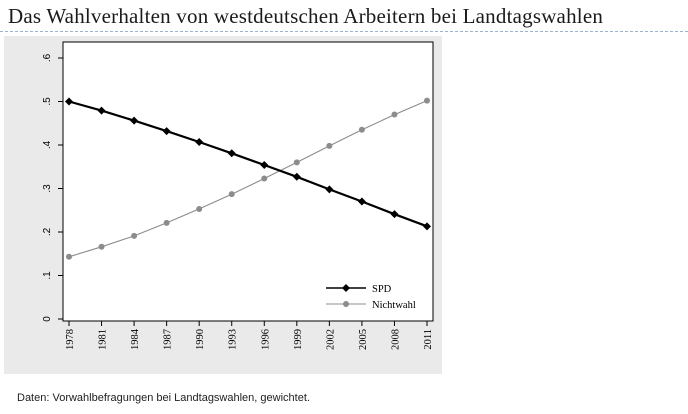 Image resolution: width=688 pixels, height=414 pixels. I want to click on y-tick-label: .5, so click(47, 101).